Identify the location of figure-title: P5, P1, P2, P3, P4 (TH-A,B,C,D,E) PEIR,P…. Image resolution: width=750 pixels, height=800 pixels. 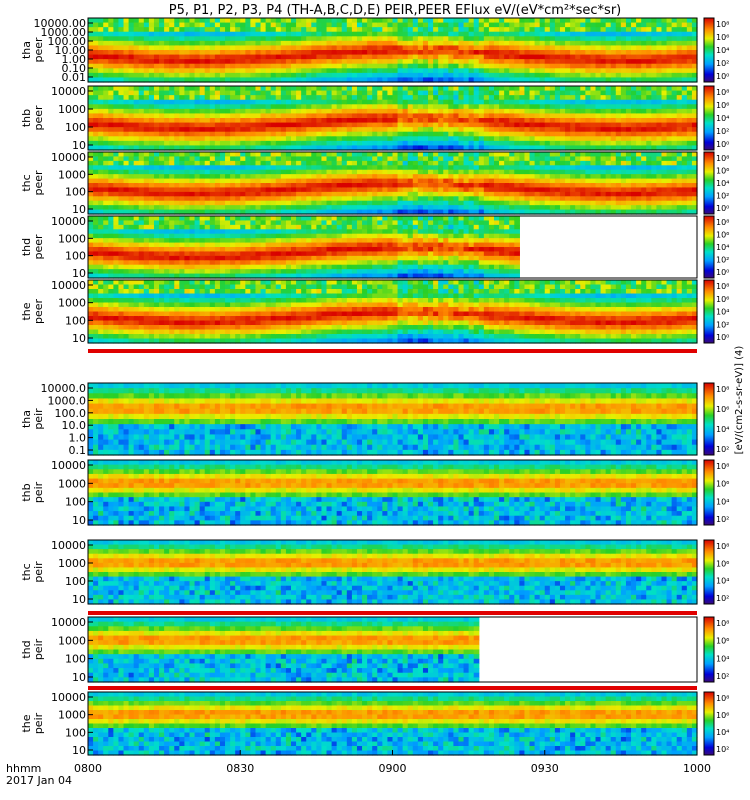
(395, 10).